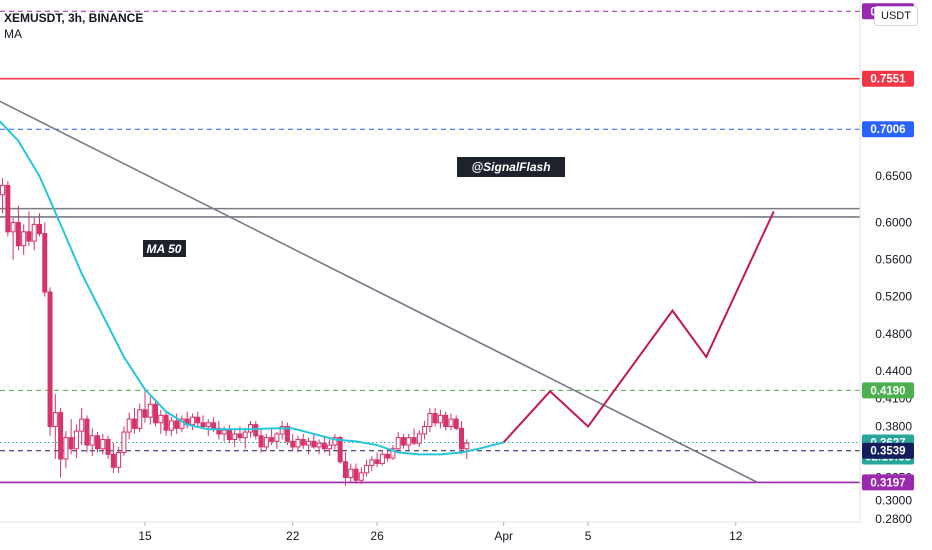  I want to click on symbol-header: XEMUSDT, 3h, BINANCE, so click(73, 18).